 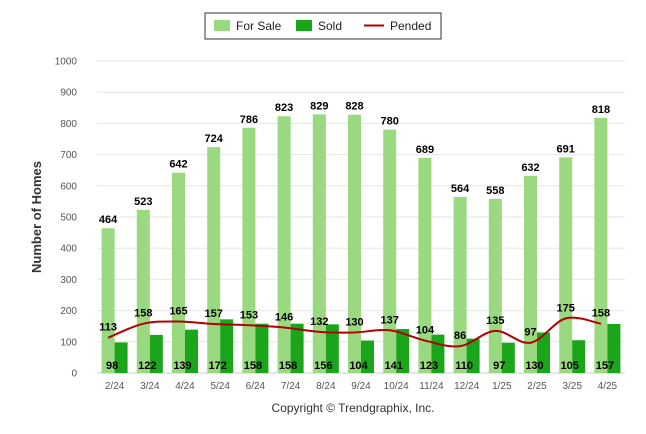 I want to click on x-tick-7/24: 7/24, so click(x=291, y=386).